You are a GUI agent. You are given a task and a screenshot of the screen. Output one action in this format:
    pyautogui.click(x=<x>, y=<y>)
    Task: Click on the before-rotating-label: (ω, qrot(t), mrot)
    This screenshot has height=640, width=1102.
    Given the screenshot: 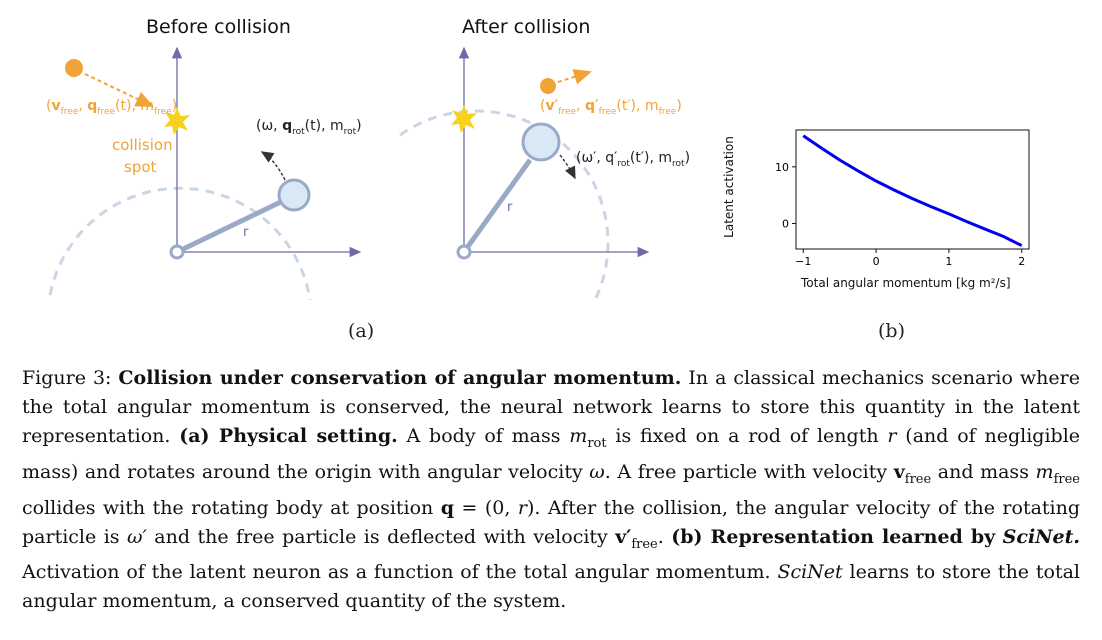 What is the action you would take?
    pyautogui.click(x=309, y=127)
    